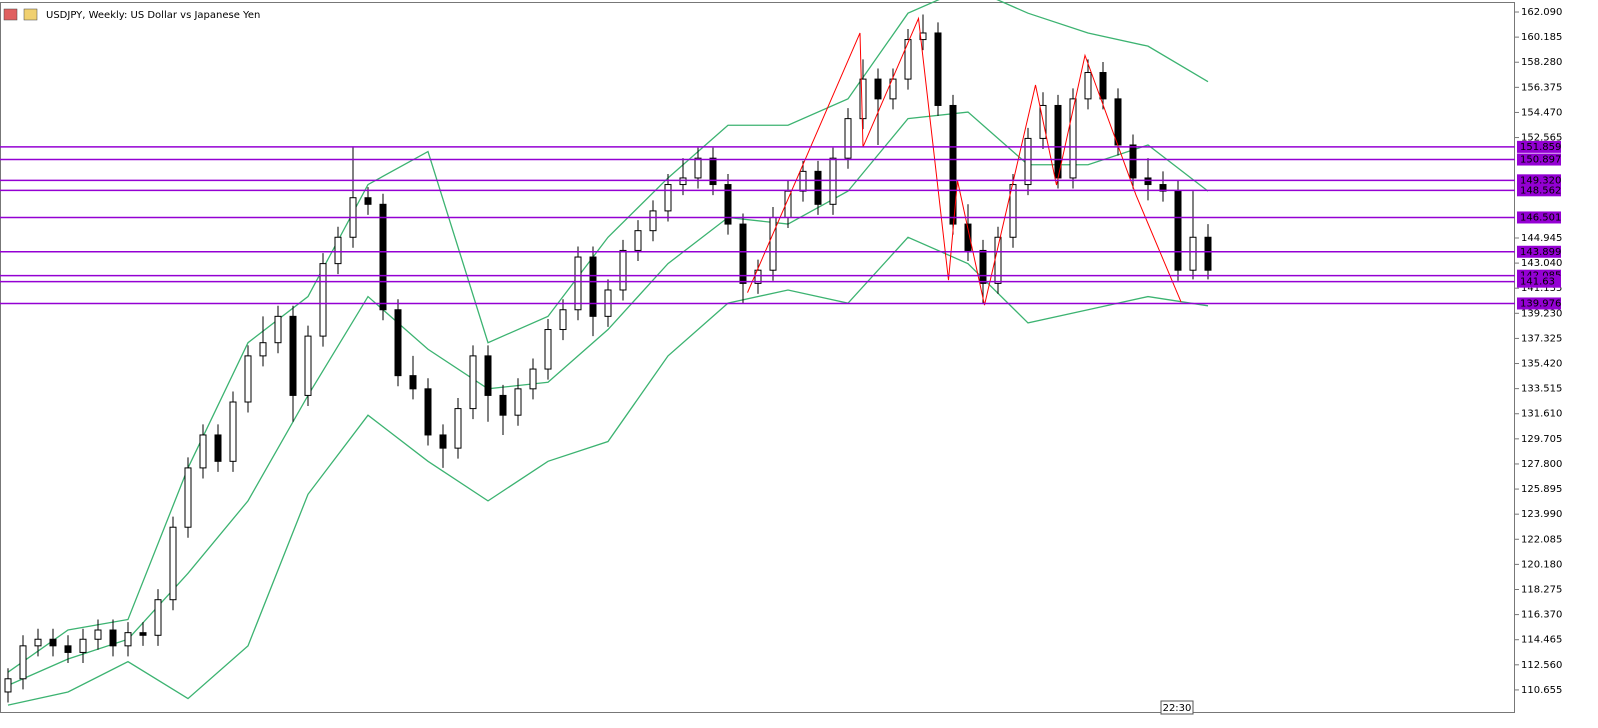 This screenshot has width=1598, height=728. Describe the element at coordinates (1541, 112) in the screenshot. I see `y-tick-label: 154.470` at that location.